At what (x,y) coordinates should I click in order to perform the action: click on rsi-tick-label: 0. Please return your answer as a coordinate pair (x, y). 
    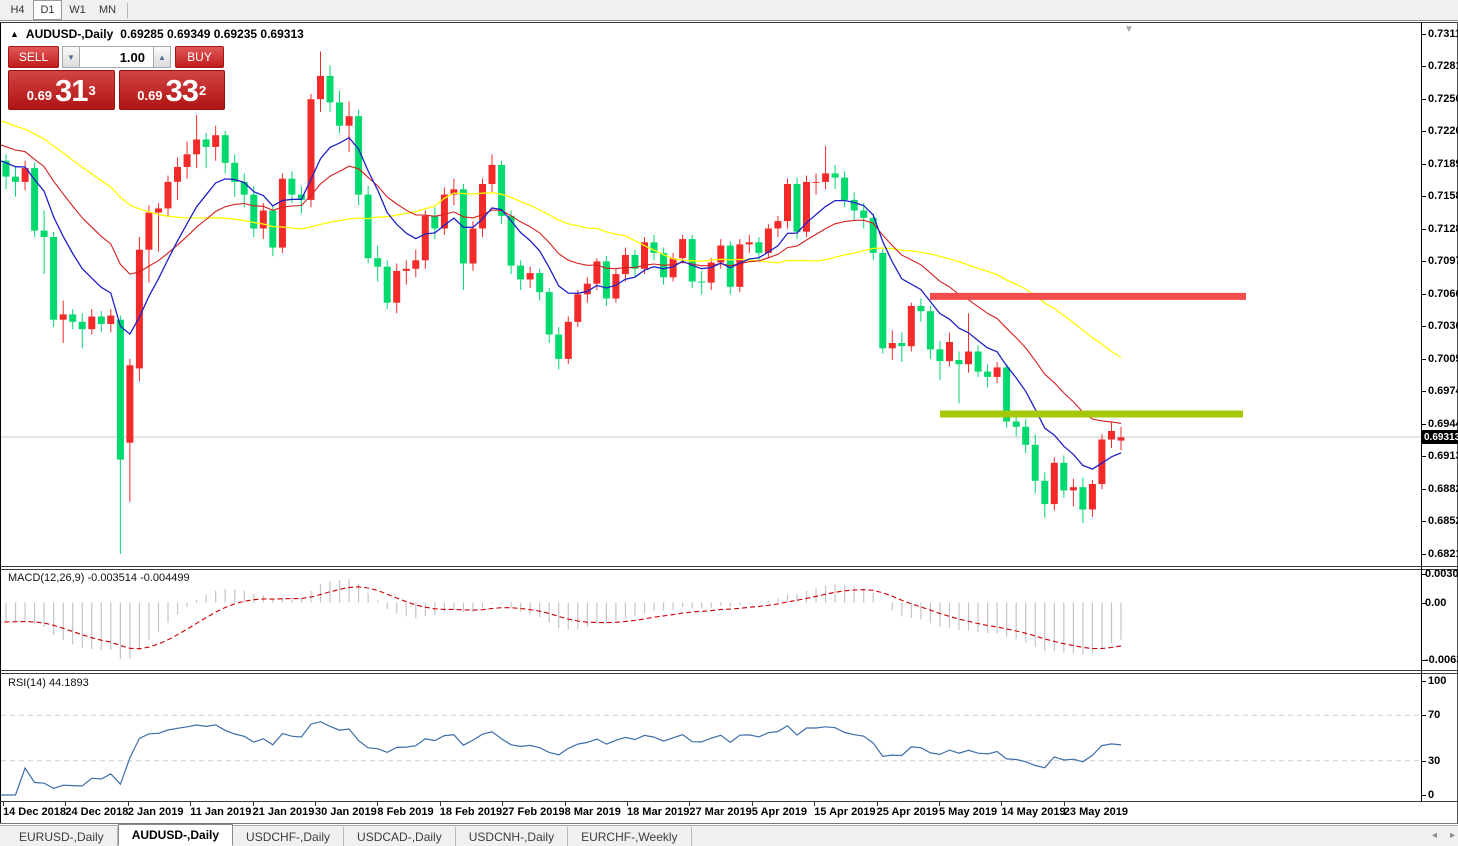
    Looking at the image, I should click on (1431, 795).